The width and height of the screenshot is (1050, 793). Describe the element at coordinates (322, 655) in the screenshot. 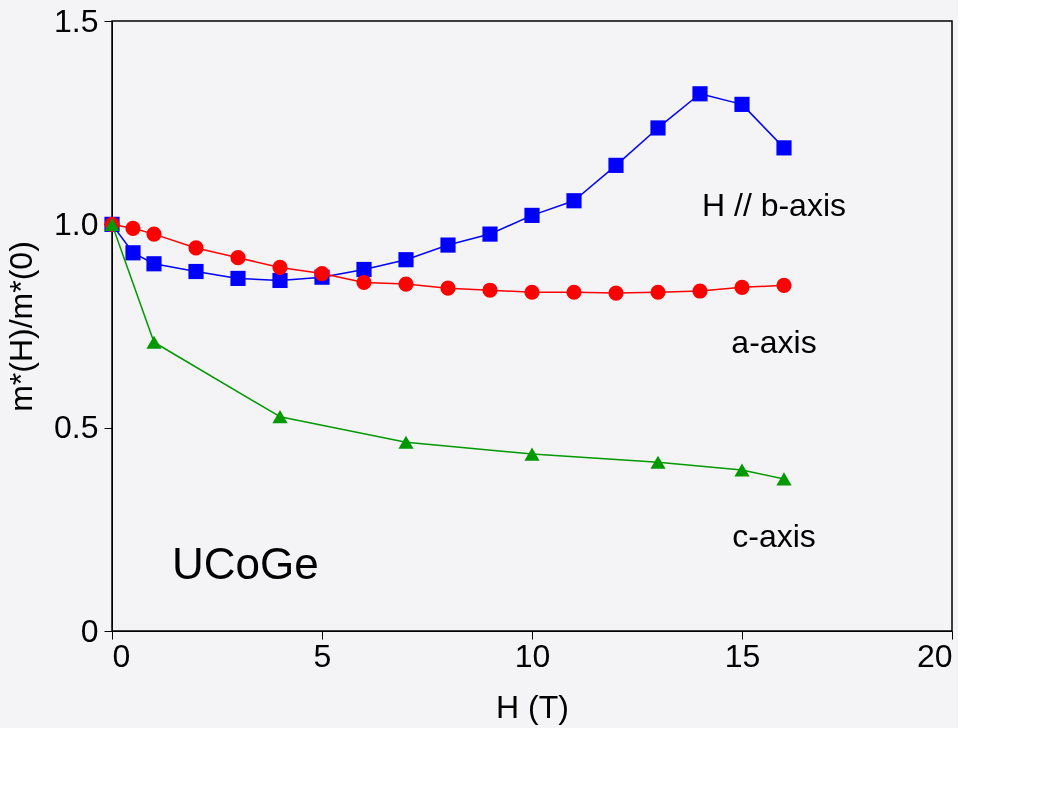

I see `x-tick-label: 5` at that location.